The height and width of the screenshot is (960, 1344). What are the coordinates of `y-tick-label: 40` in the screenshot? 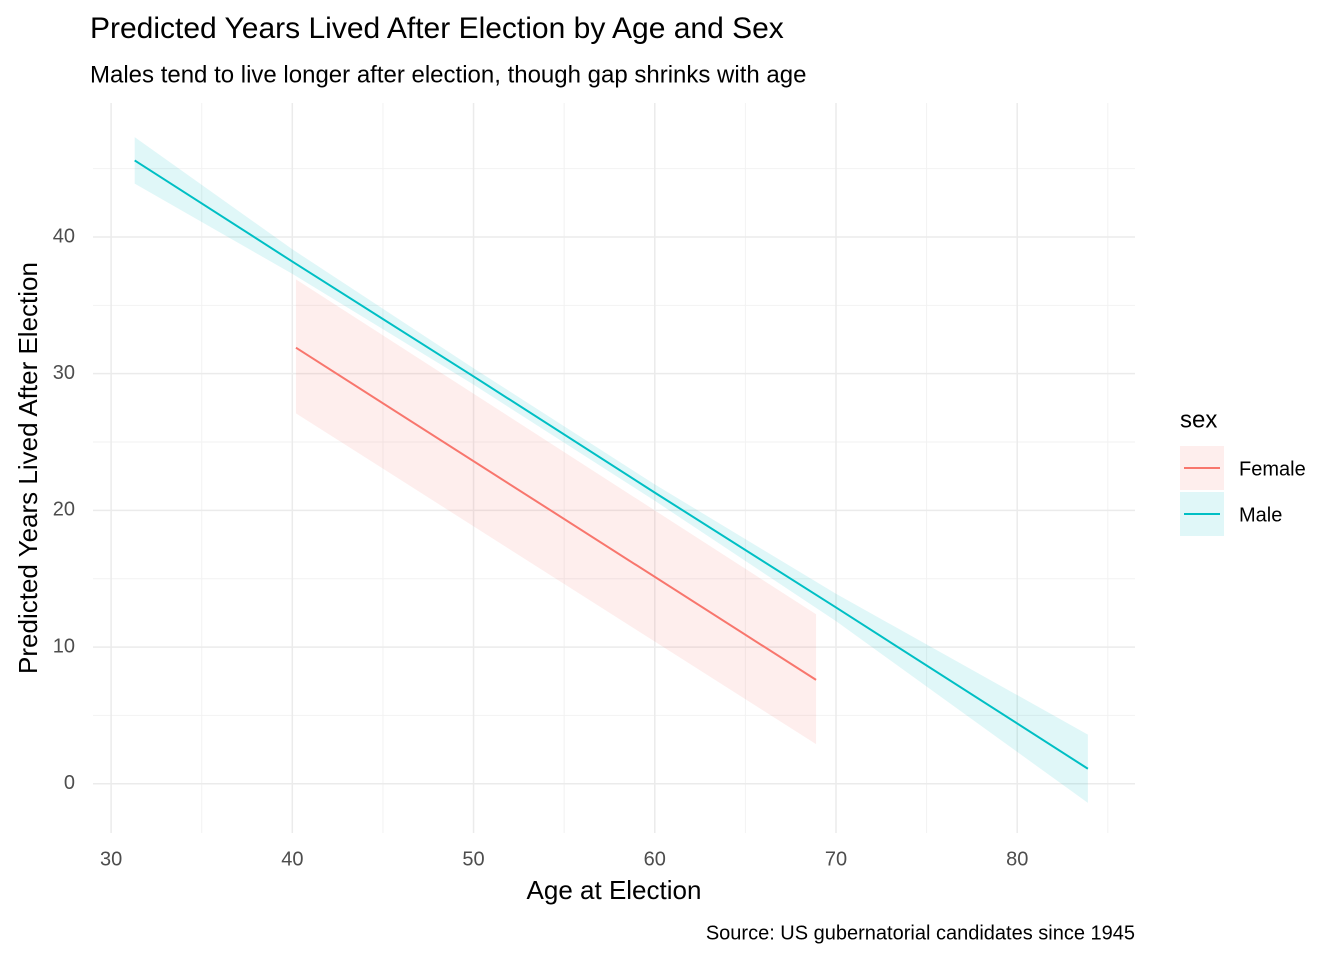 It's located at (64, 236).